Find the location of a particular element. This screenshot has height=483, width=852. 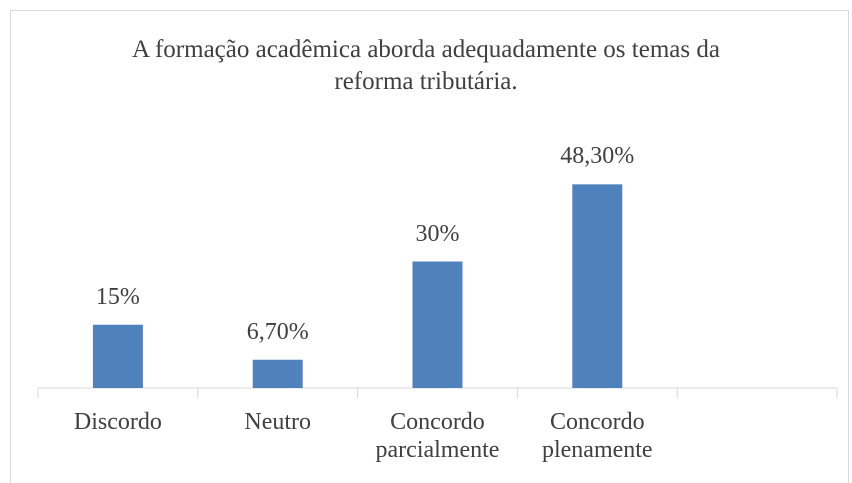

x-tick-label: Concordo plenamente is located at coordinates (597, 436).